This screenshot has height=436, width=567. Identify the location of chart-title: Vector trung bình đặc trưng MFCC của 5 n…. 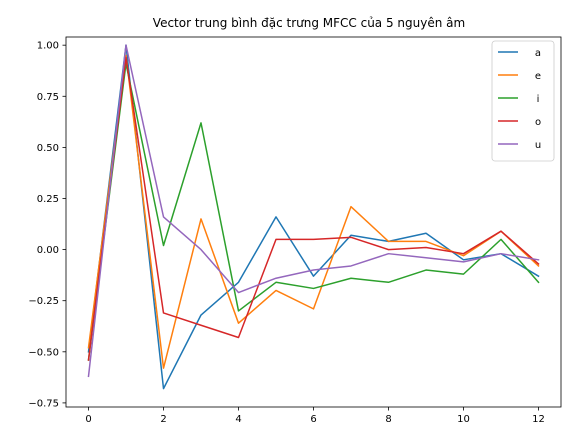
(309, 23).